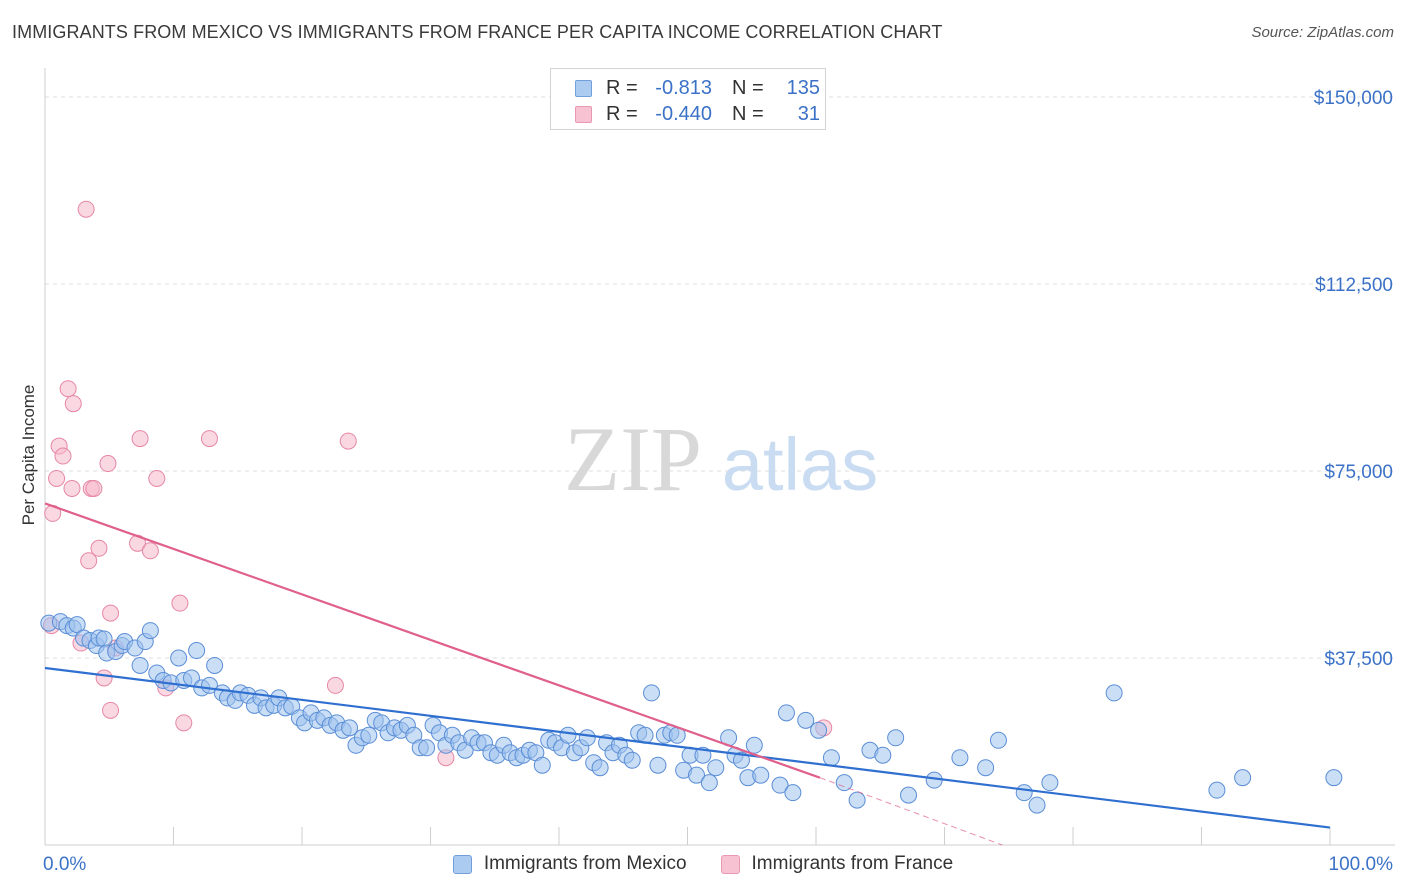  I want to click on legend-item-france: Immigrants from France, so click(837, 864).